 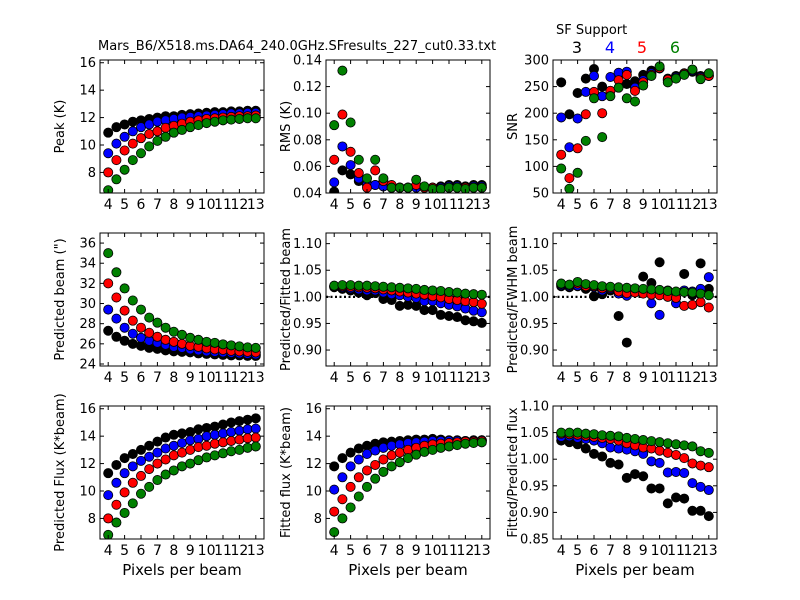 What do you see at coordinates (534, 460) in the screenshot?
I see `y-tick-label: 1.00` at bounding box center [534, 460].